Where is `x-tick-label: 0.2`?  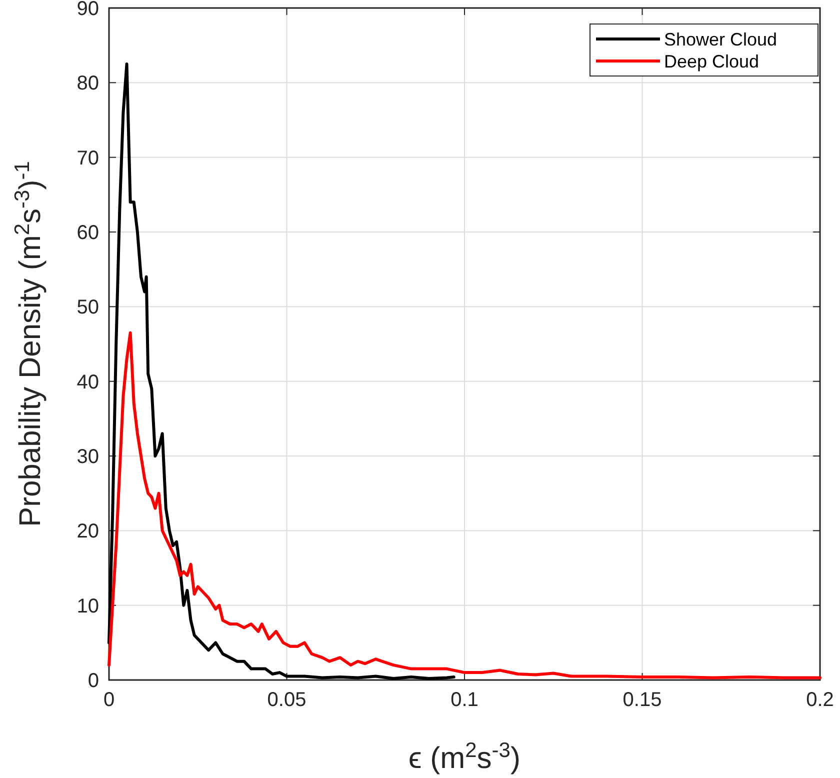 x-tick-label: 0.2 is located at coordinates (820, 700).